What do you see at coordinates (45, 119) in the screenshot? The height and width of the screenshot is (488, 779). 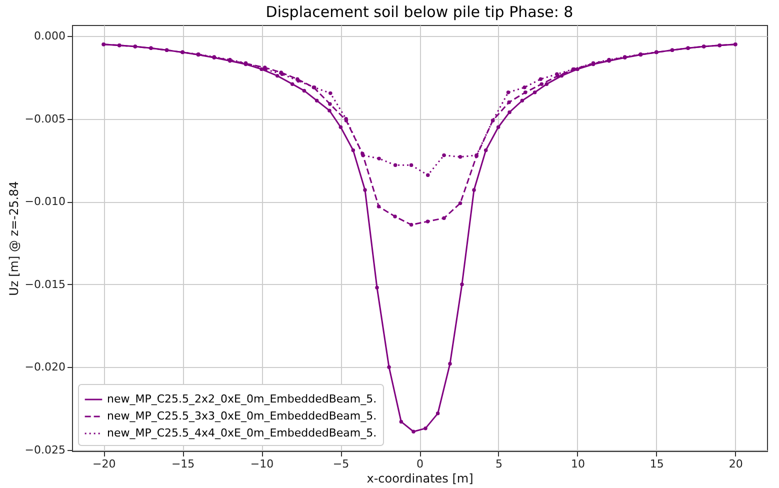 I see `y-tick-label: −0.005` at bounding box center [45, 119].